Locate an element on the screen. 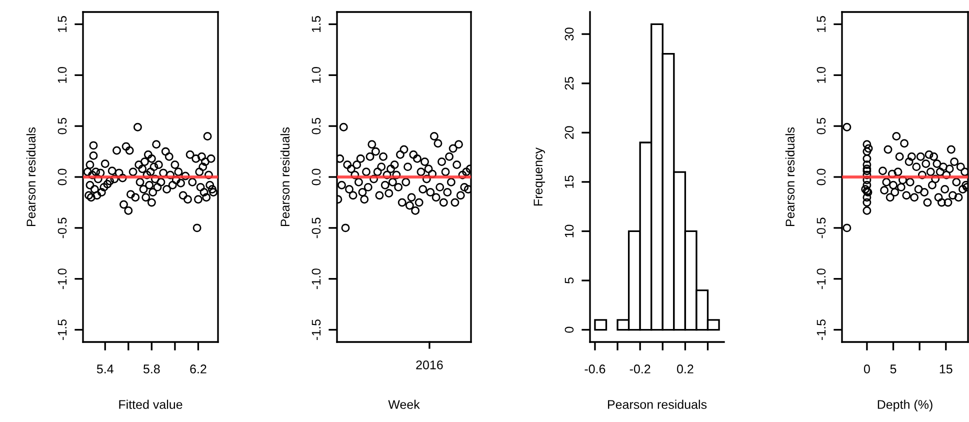 The height and width of the screenshot is (422, 969). y-tick-label: 0 is located at coordinates (569, 329).